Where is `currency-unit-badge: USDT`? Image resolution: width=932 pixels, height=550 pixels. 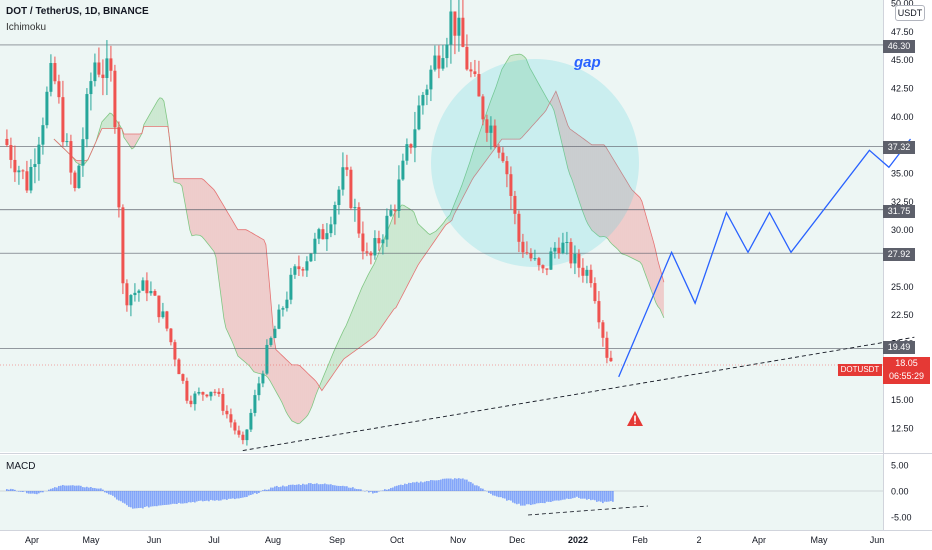 currency-unit-badge: USDT is located at coordinates (910, 13).